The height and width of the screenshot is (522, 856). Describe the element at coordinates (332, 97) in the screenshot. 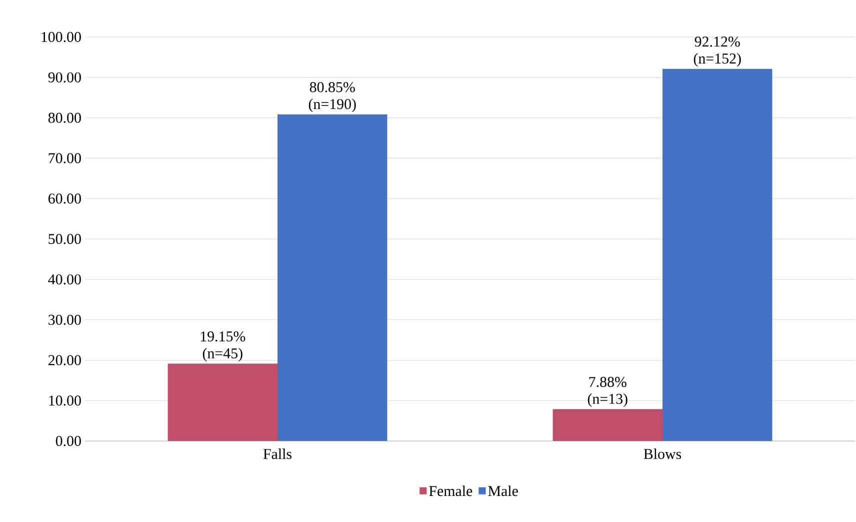

I see `data-label: 80.85% (n=190)` at that location.